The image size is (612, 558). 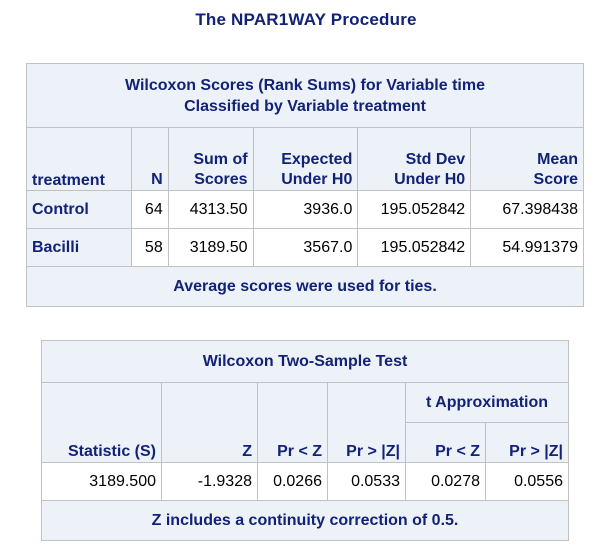 What do you see at coordinates (209, 481) in the screenshot?
I see `cell-z: -1.9328` at bounding box center [209, 481].